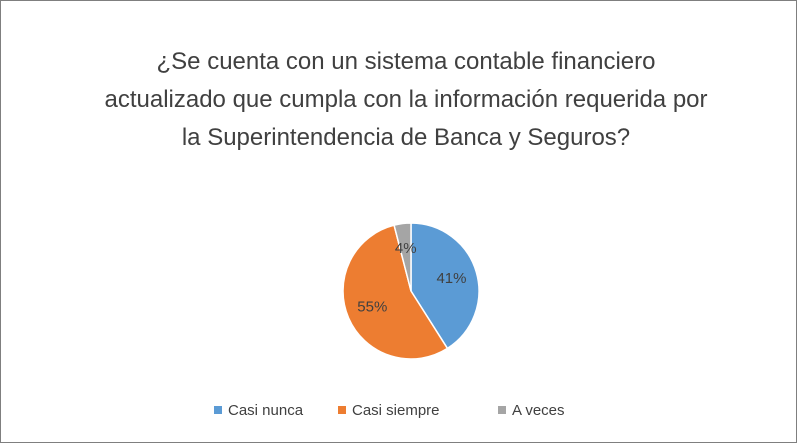 This screenshot has height=443, width=797. Describe the element at coordinates (406, 248) in the screenshot. I see `data-label: 4%` at that location.